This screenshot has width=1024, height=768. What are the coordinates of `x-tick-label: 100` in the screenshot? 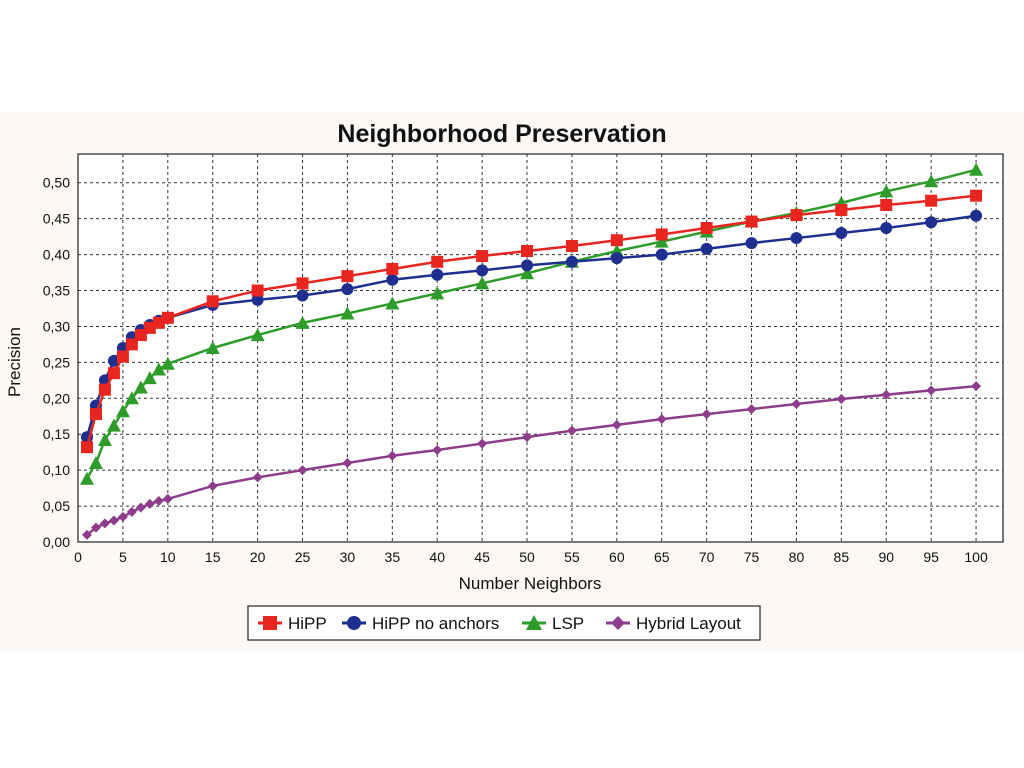 It's located at (976, 557).